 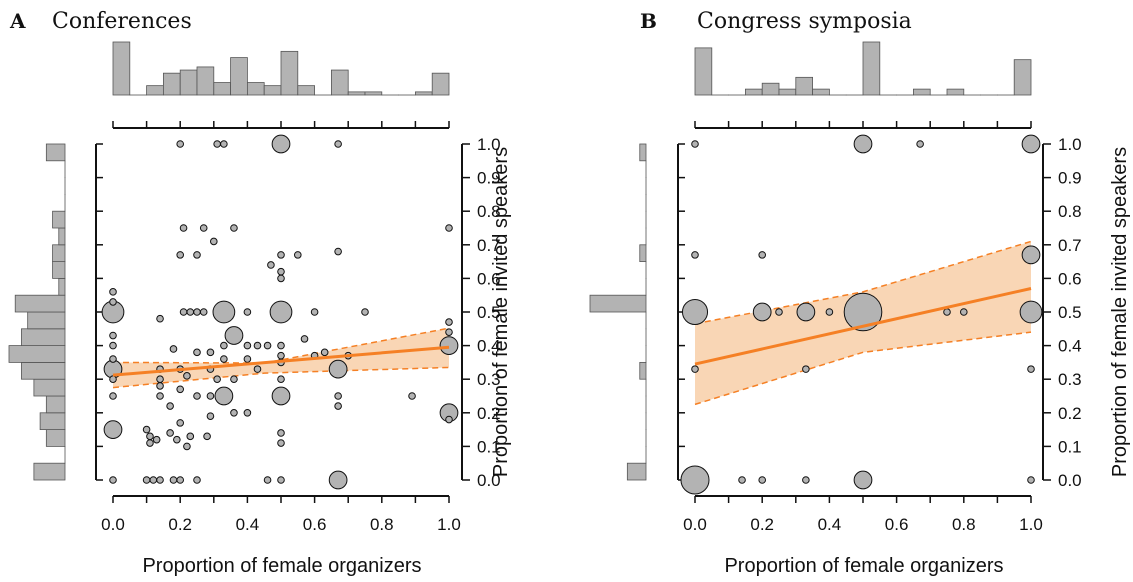 What do you see at coordinates (180, 524) in the screenshot?
I see `x-tick-label: 0.2` at bounding box center [180, 524].